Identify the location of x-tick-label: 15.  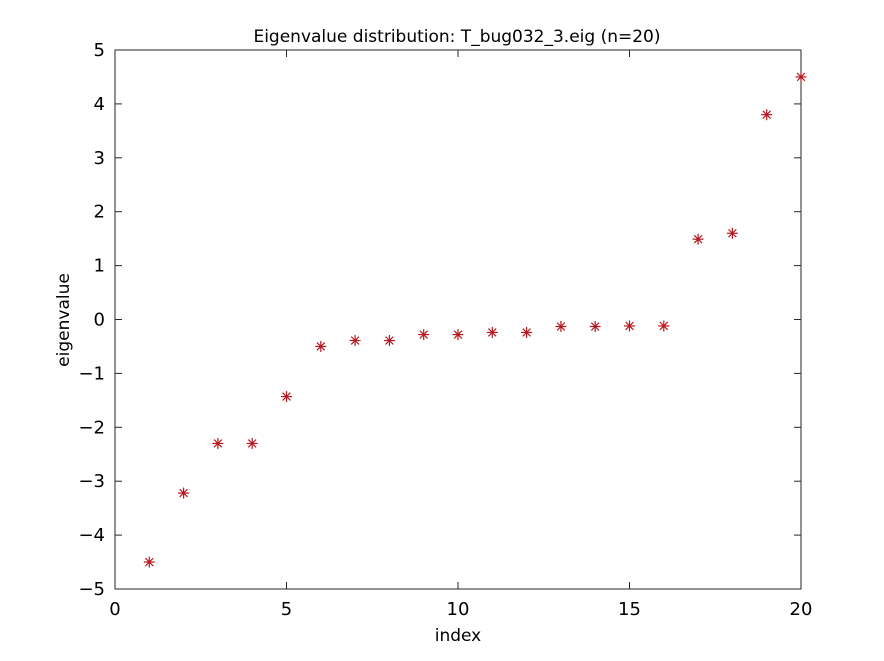
(629, 609).